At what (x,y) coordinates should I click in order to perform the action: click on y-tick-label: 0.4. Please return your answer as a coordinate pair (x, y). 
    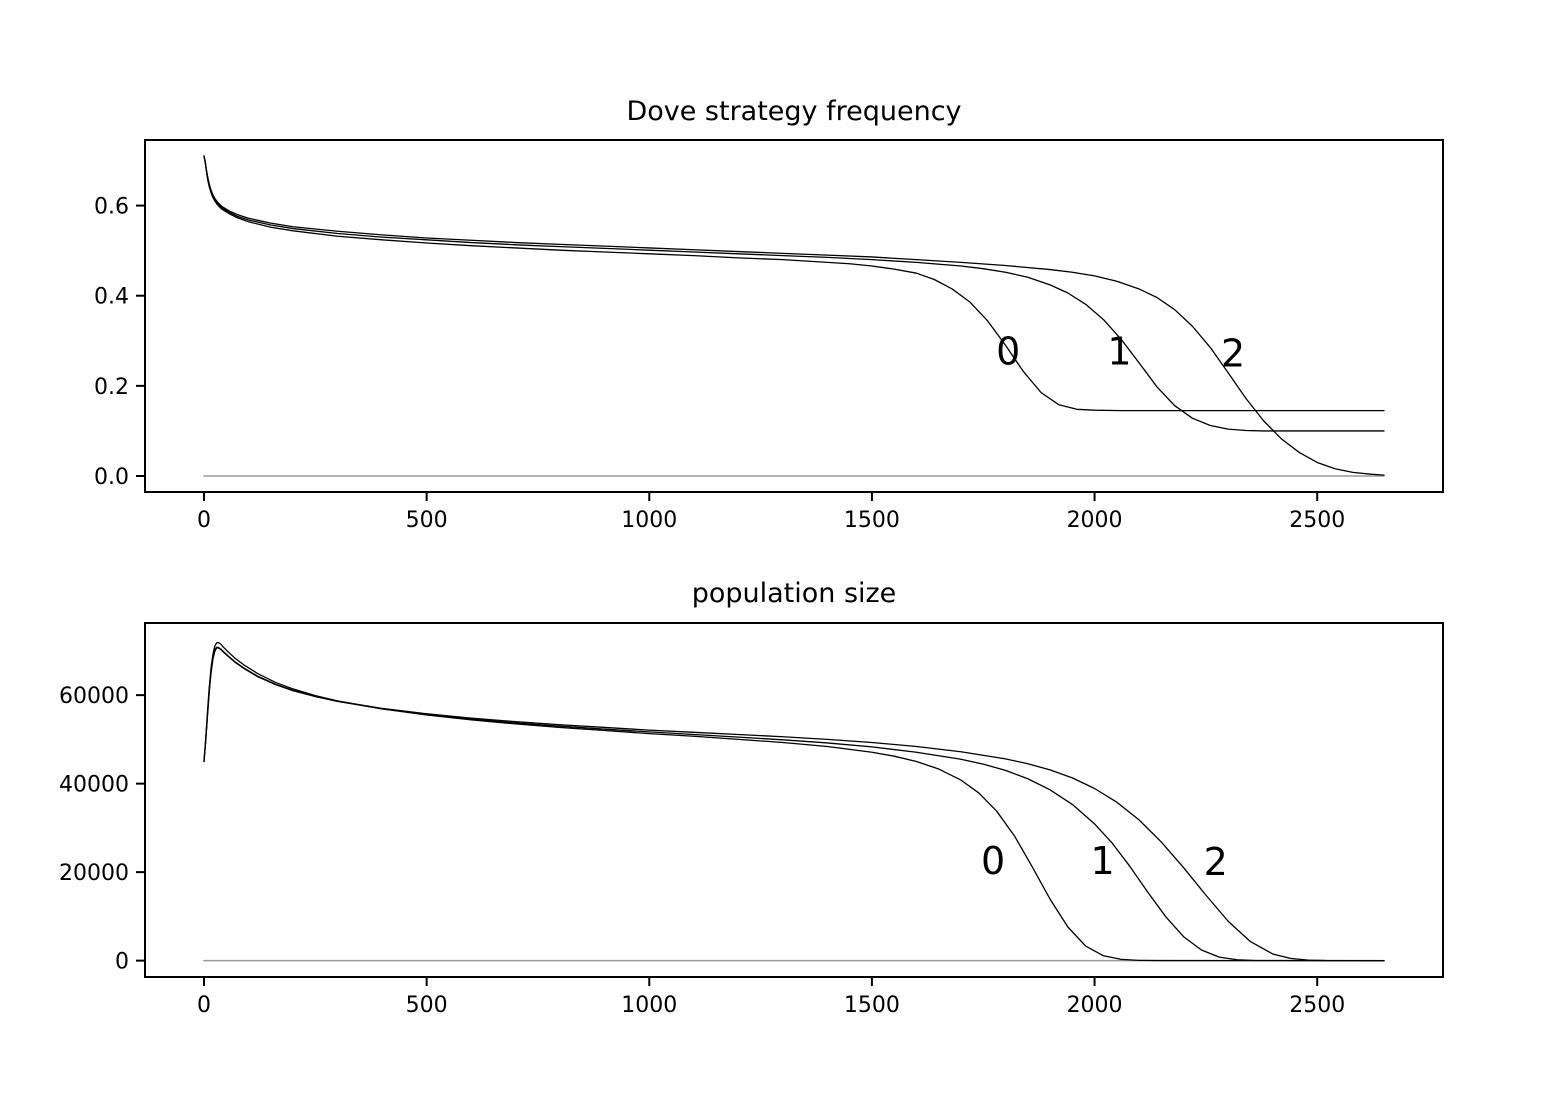
    Looking at the image, I should click on (111, 297).